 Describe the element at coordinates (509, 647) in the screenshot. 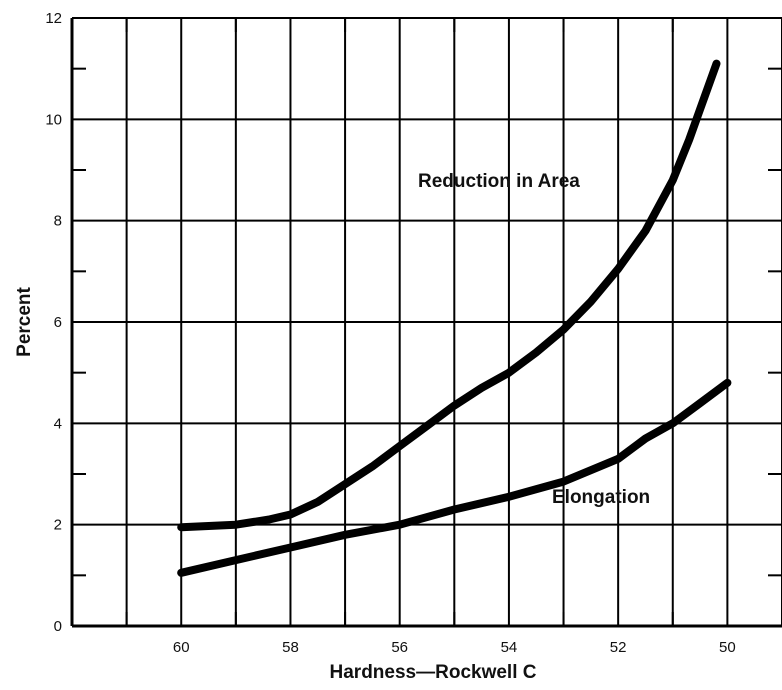

I see `x-tick-label-54: 54` at that location.